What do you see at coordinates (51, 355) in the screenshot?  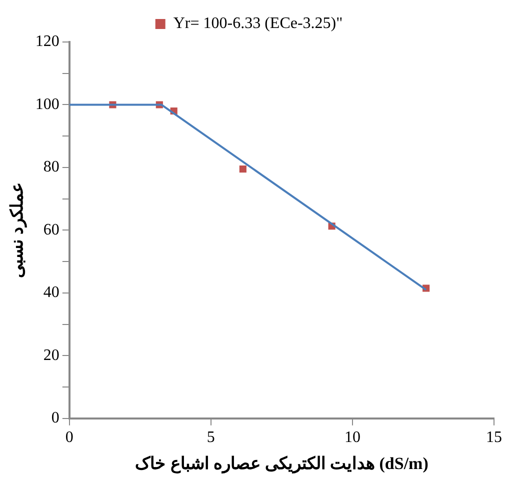 I see `y-tick-label: 20` at bounding box center [51, 355].